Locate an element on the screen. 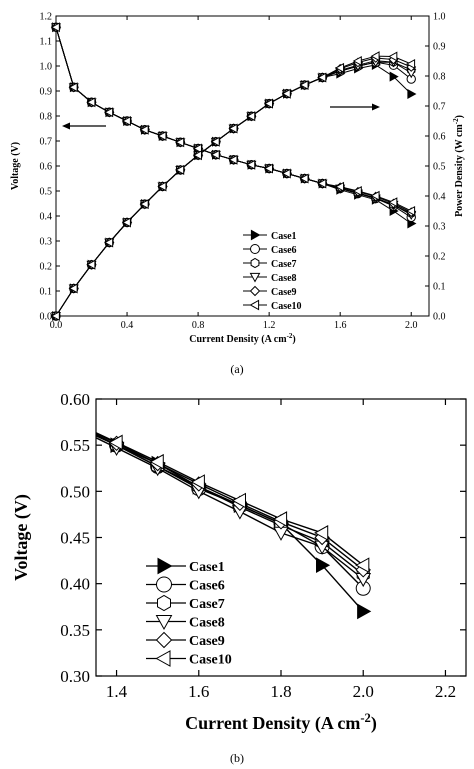 This screenshot has width=474, height=769. y2-tick-label-a: 1.0 is located at coordinates (439, 17).